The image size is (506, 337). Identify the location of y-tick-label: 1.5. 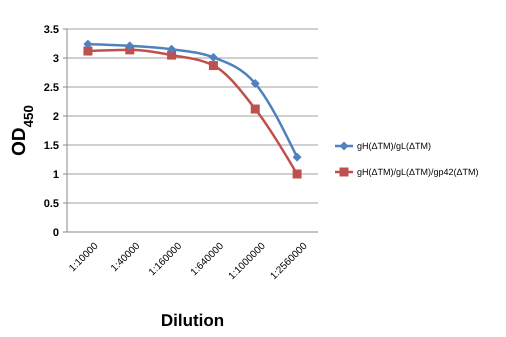
(51, 146).